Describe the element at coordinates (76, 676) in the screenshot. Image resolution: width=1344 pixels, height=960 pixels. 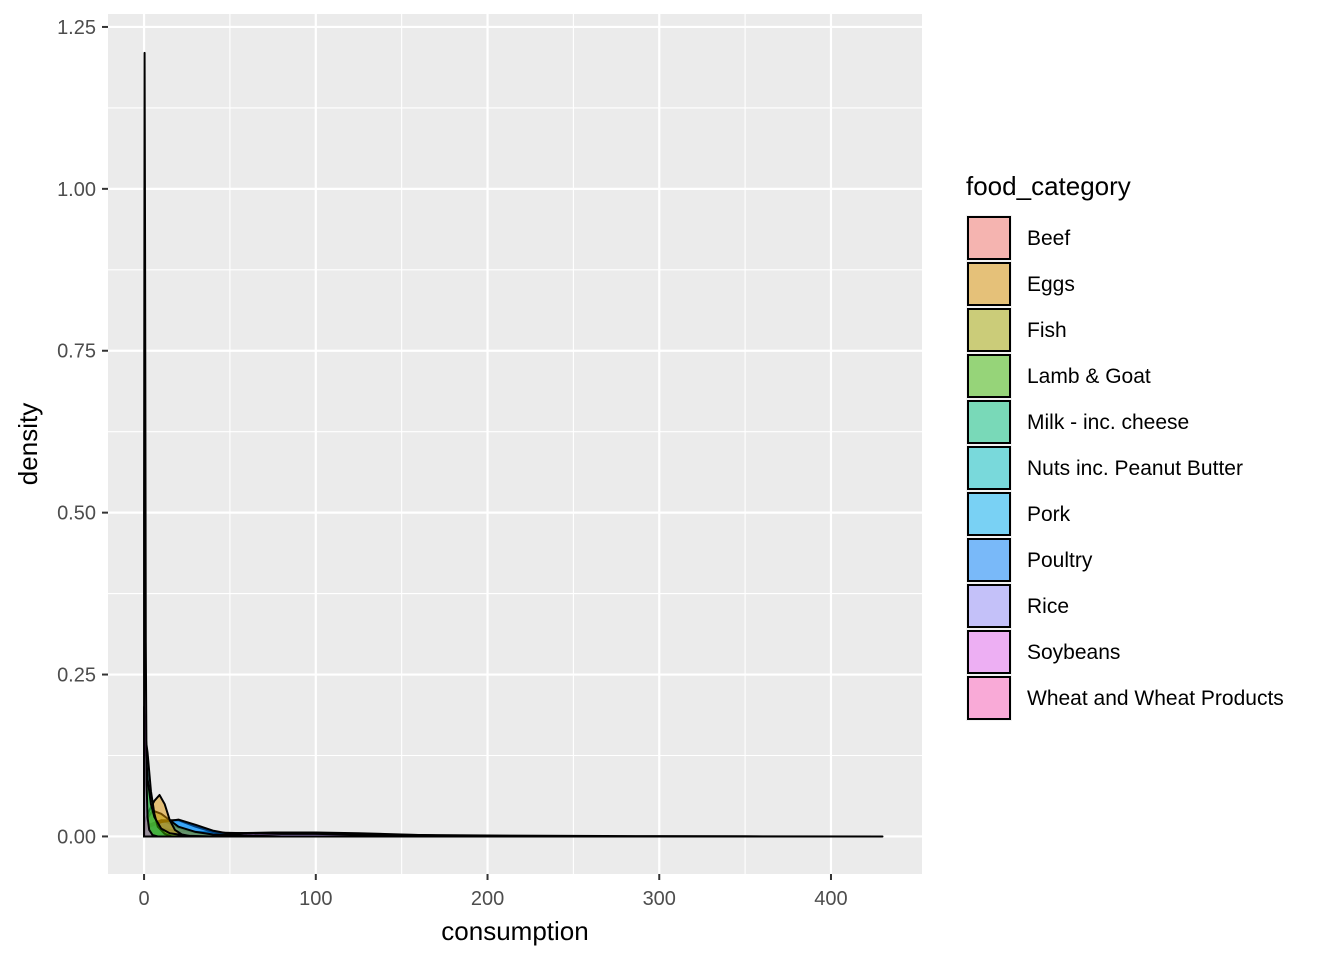
I see `y-tick-label: 0.25` at that location.